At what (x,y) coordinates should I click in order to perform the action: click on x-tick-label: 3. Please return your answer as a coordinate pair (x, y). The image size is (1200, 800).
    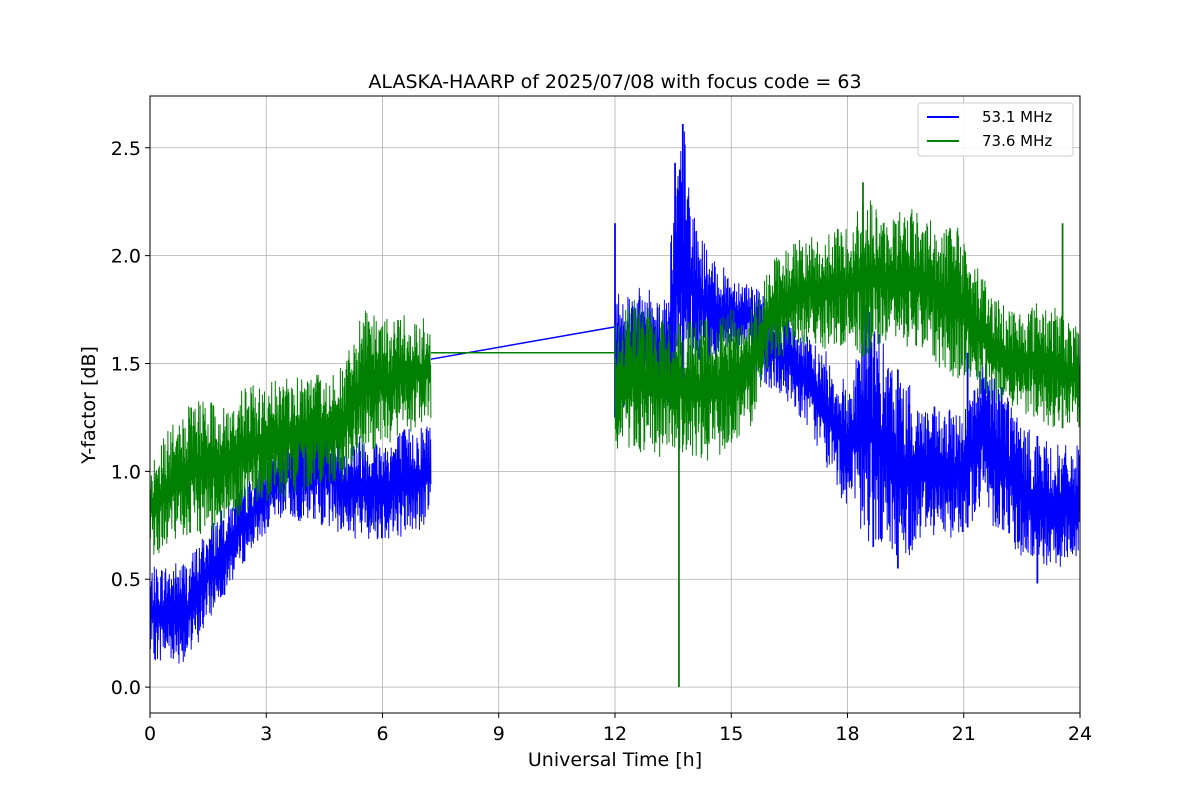
    Looking at the image, I should click on (266, 734).